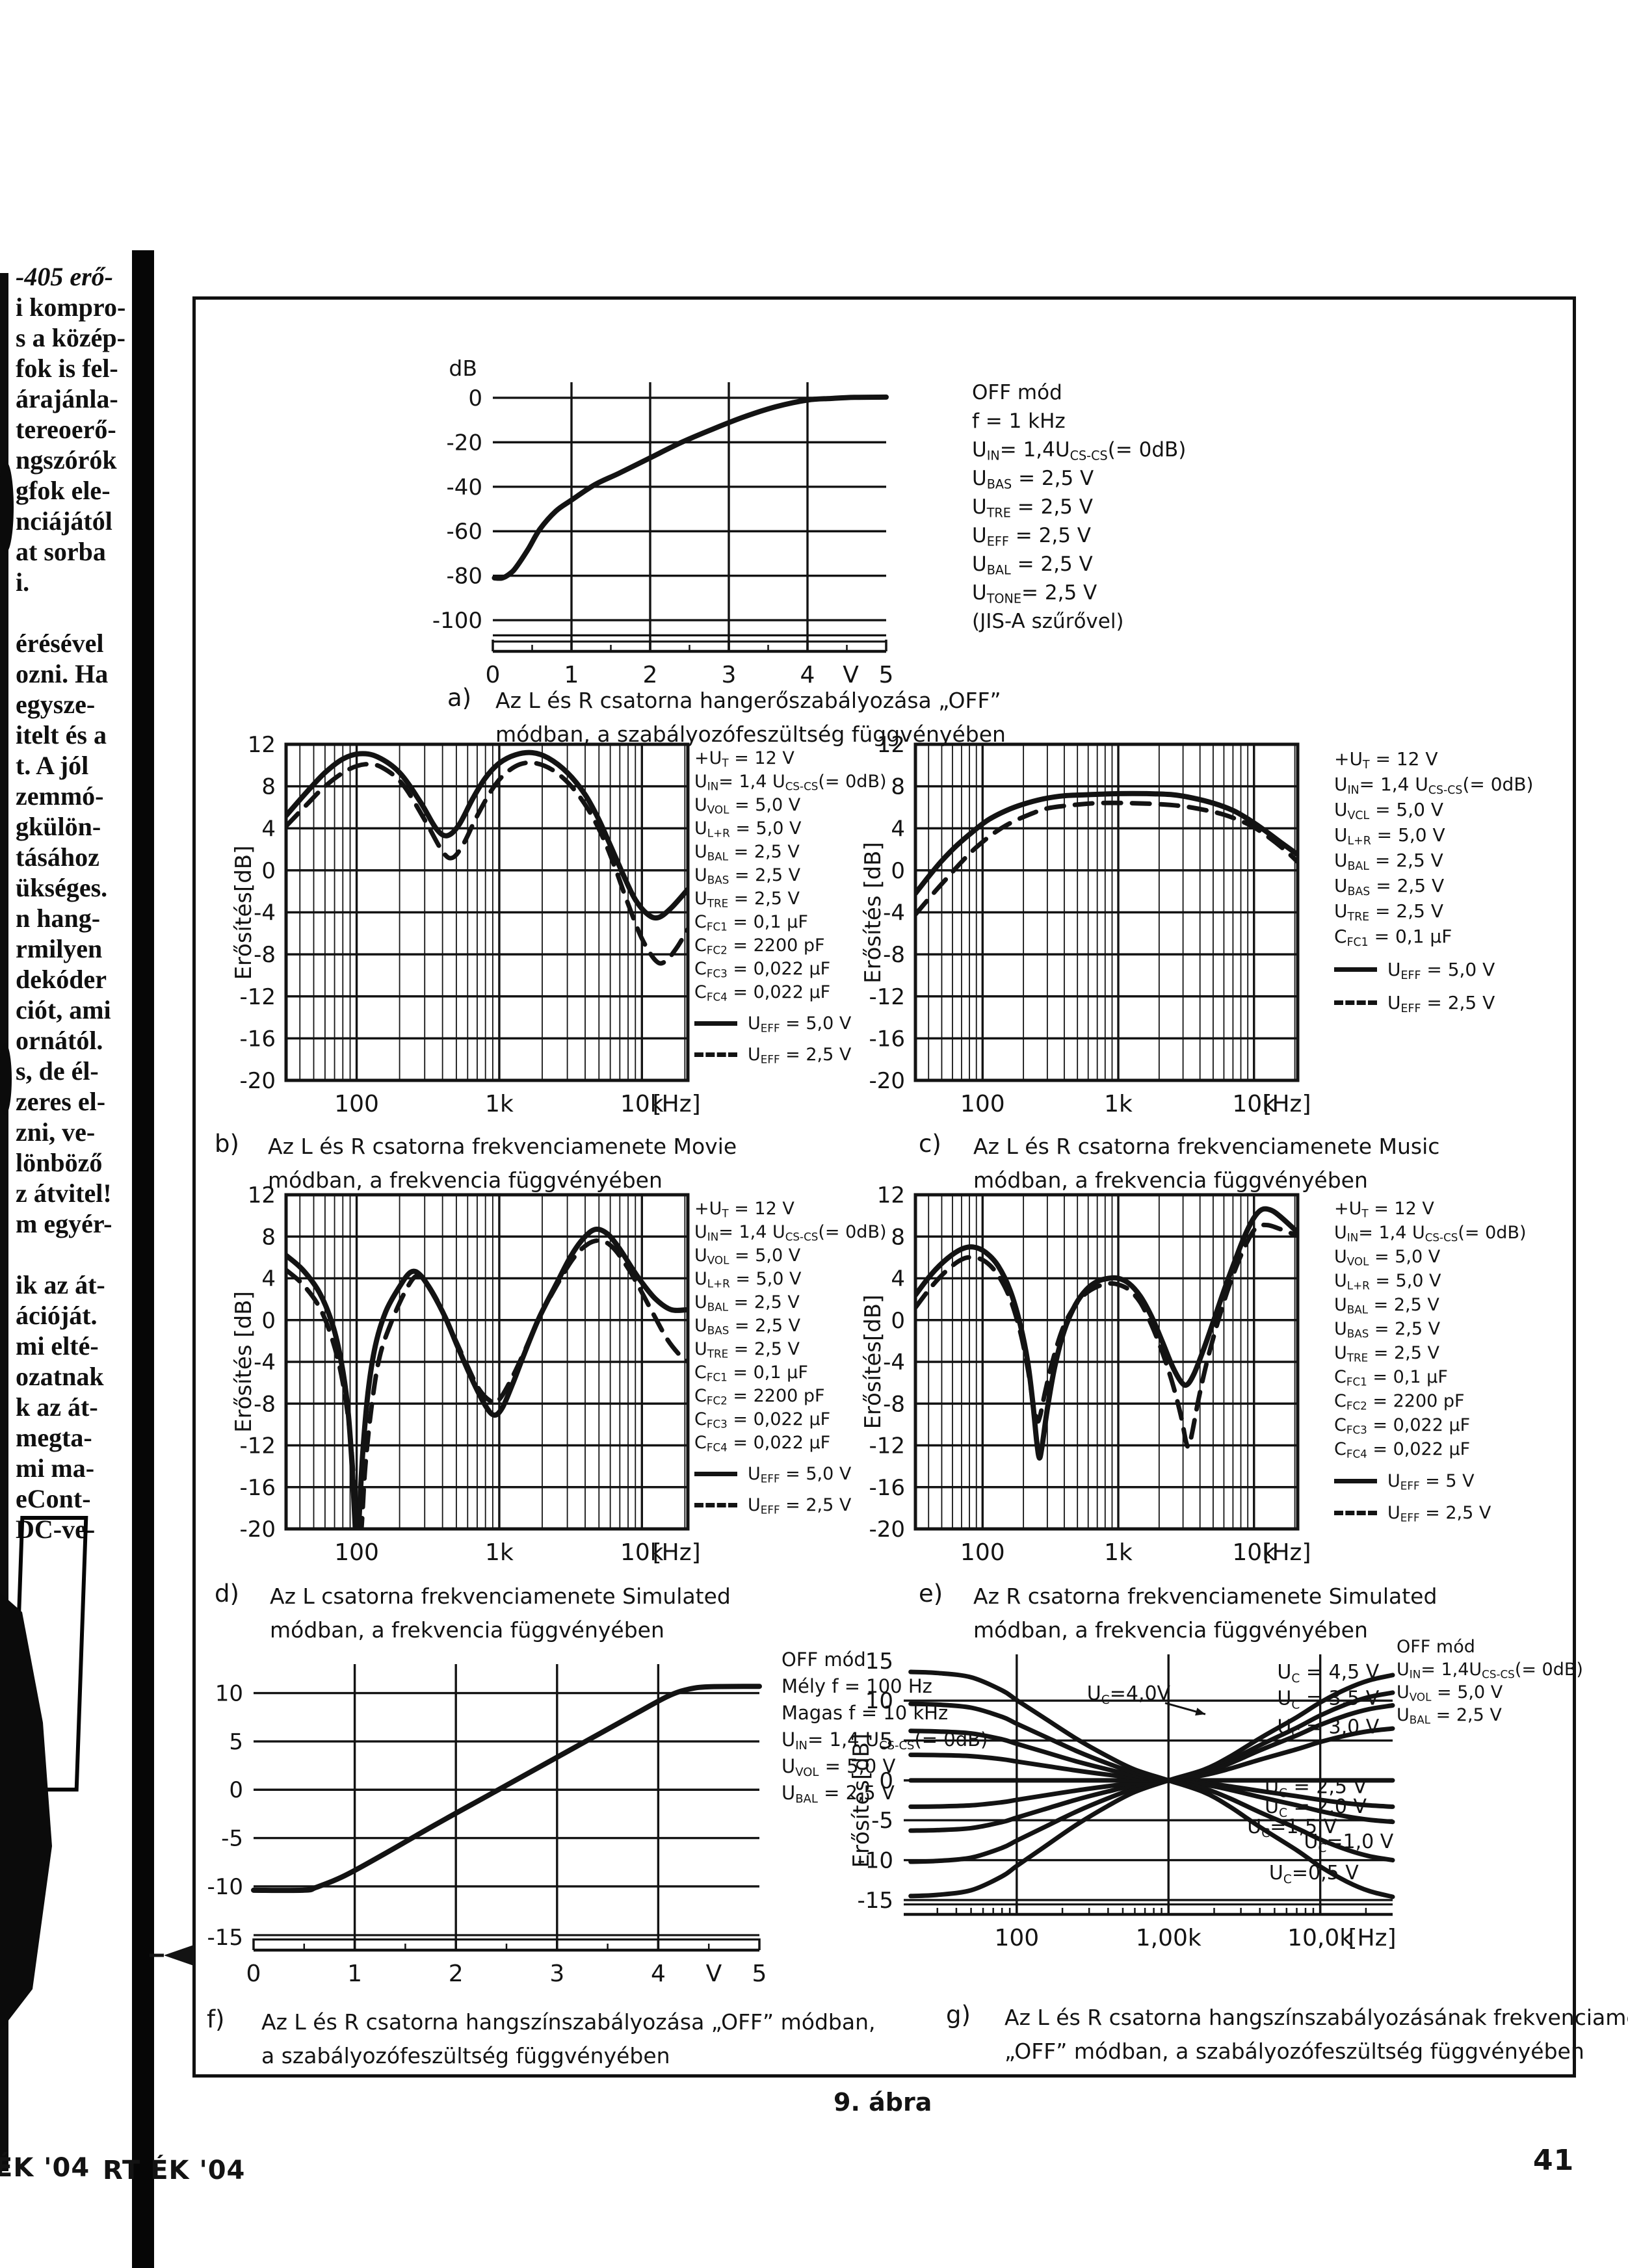 This screenshot has width=1628, height=2268. I want to click on caption-line: a szabályozófeszültség függvényében, so click(465, 2055).